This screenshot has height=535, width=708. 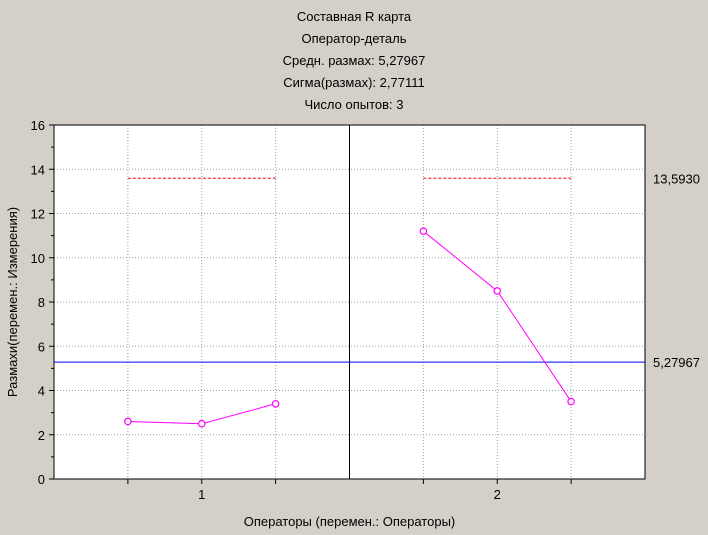 I want to click on y-axis-title: Размахи(перемен.: Измерения), so click(x=12, y=302).